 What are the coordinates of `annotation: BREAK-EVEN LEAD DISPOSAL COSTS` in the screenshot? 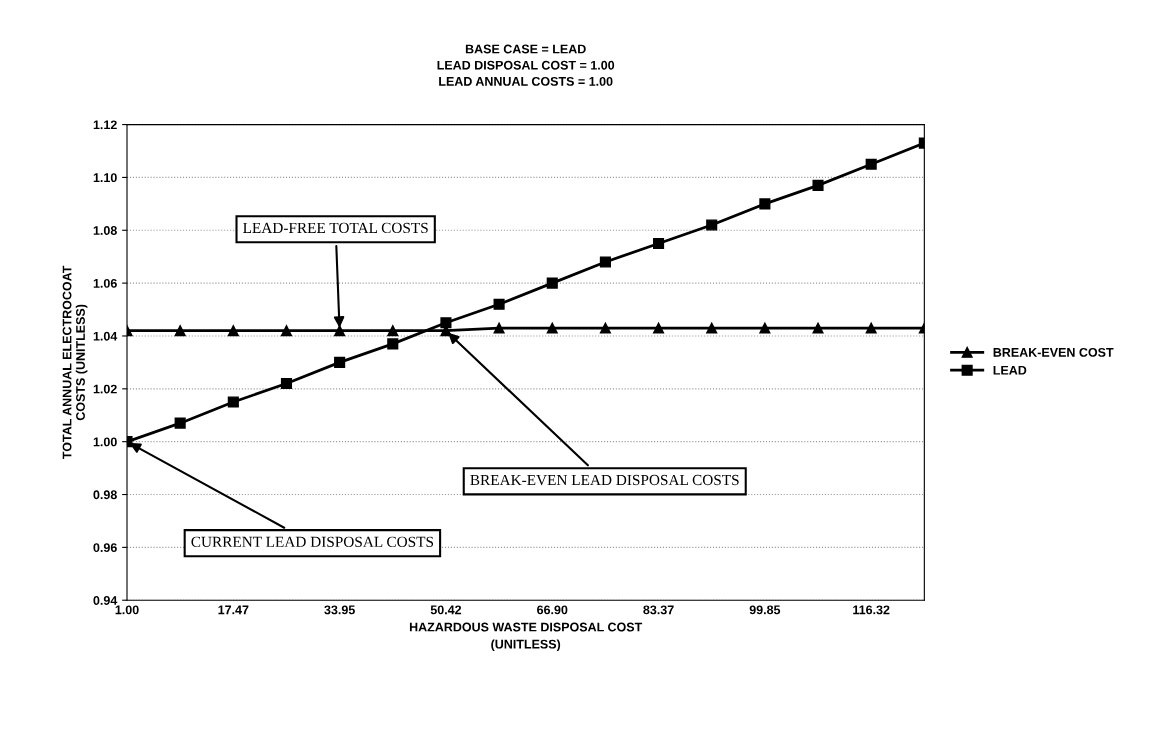 It's located at (604, 480).